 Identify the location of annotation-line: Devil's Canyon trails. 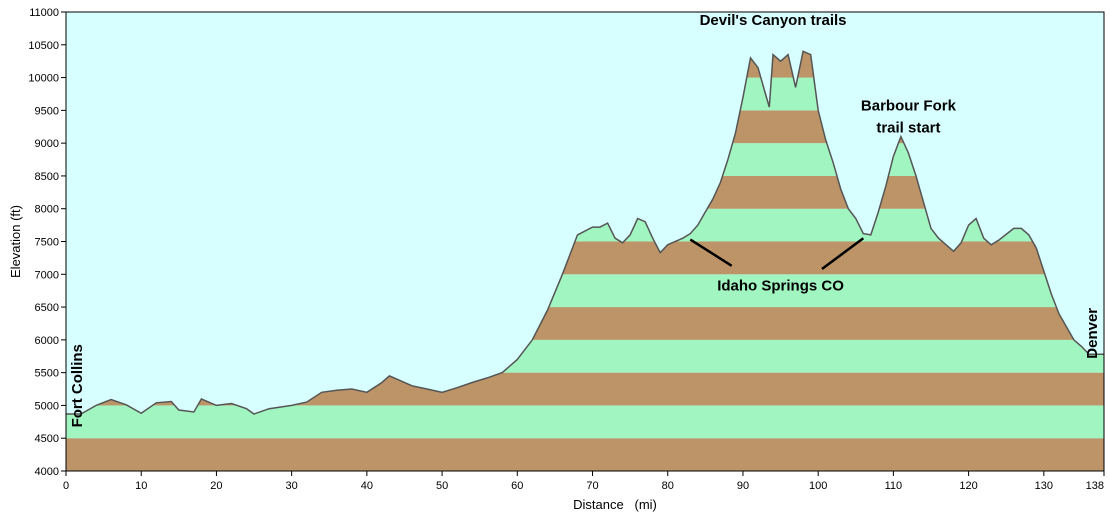
(773, 20).